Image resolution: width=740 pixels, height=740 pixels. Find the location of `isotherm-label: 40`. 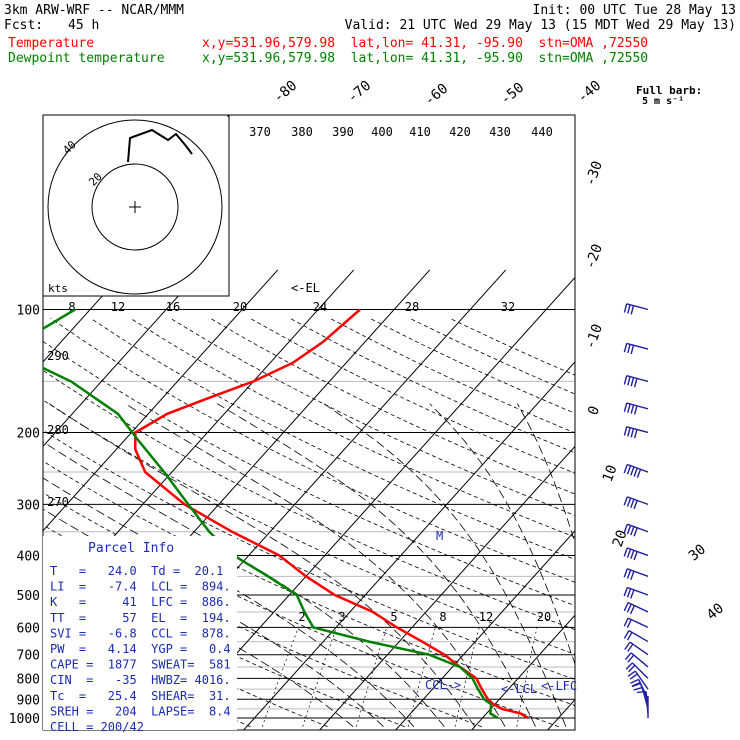

isotherm-label: 40 is located at coordinates (715, 611).